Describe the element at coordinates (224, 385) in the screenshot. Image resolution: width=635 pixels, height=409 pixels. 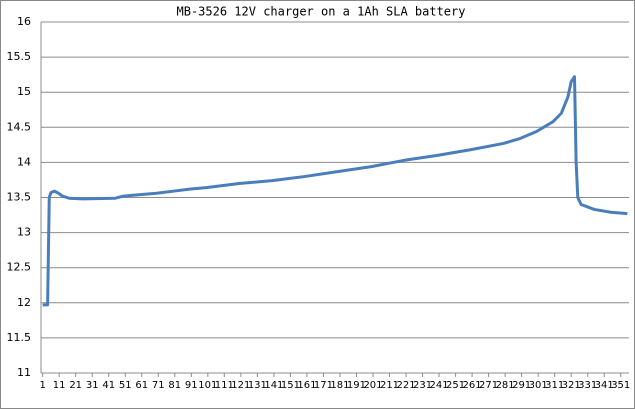
I see `x-tick-label: 111` at that location.